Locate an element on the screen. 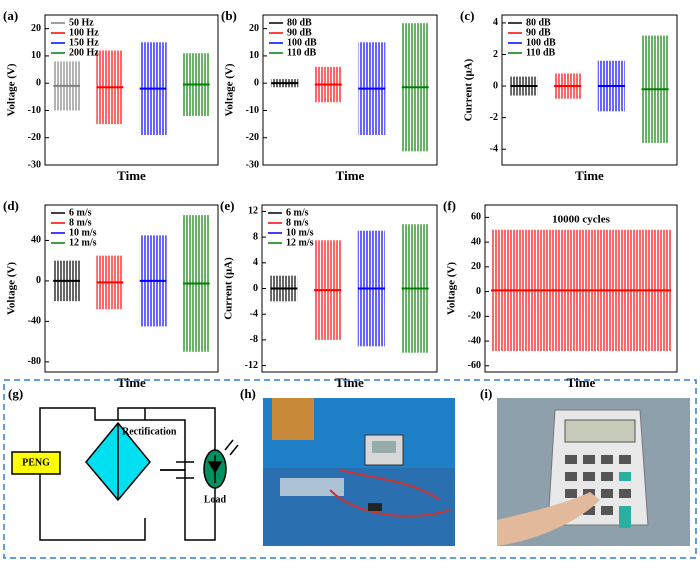 The height and width of the screenshot is (573, 700). bridge-label: Rectification is located at coordinates (149, 431).